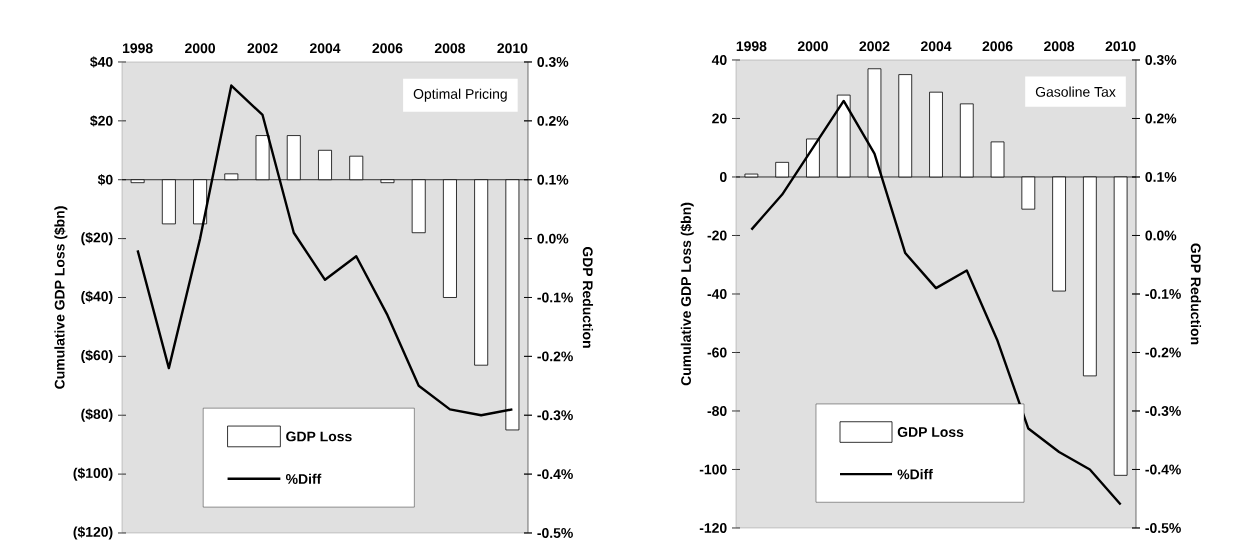 This screenshot has width=1245, height=545. What do you see at coordinates (97, 356) in the screenshot?
I see `y-tick-label: ($60)` at bounding box center [97, 356].